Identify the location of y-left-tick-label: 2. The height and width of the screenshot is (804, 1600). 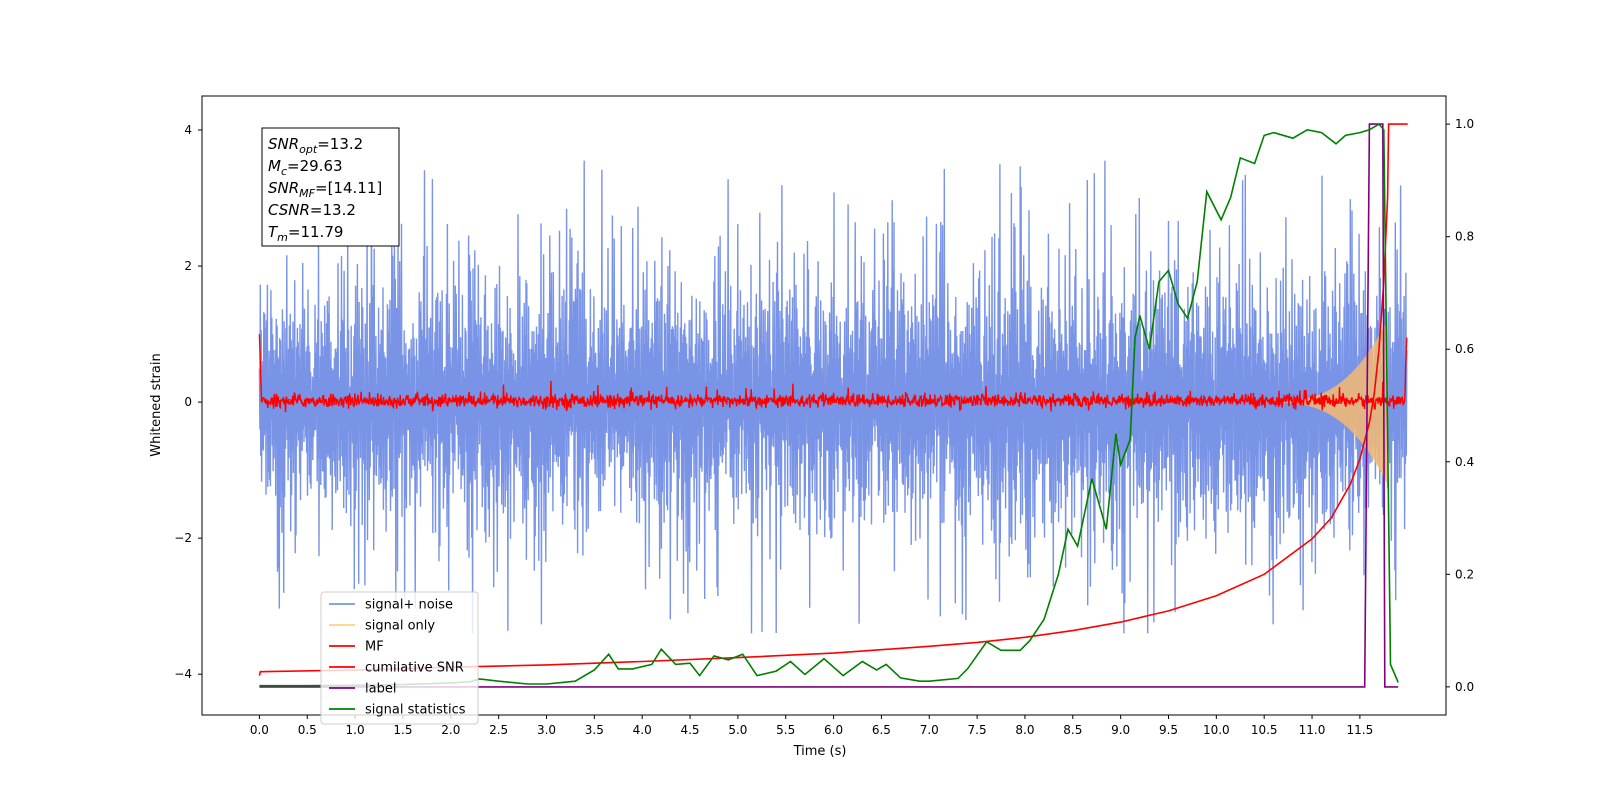
(188, 266).